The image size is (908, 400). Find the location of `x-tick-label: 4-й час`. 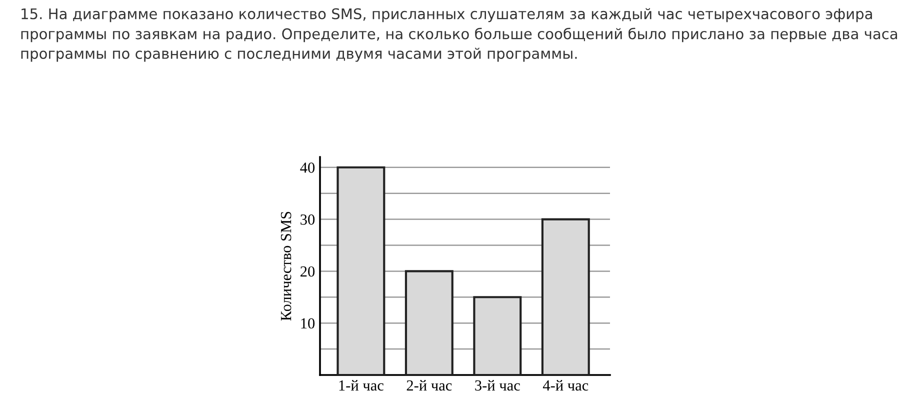

x-tick-label: 4-й час is located at coordinates (565, 385).